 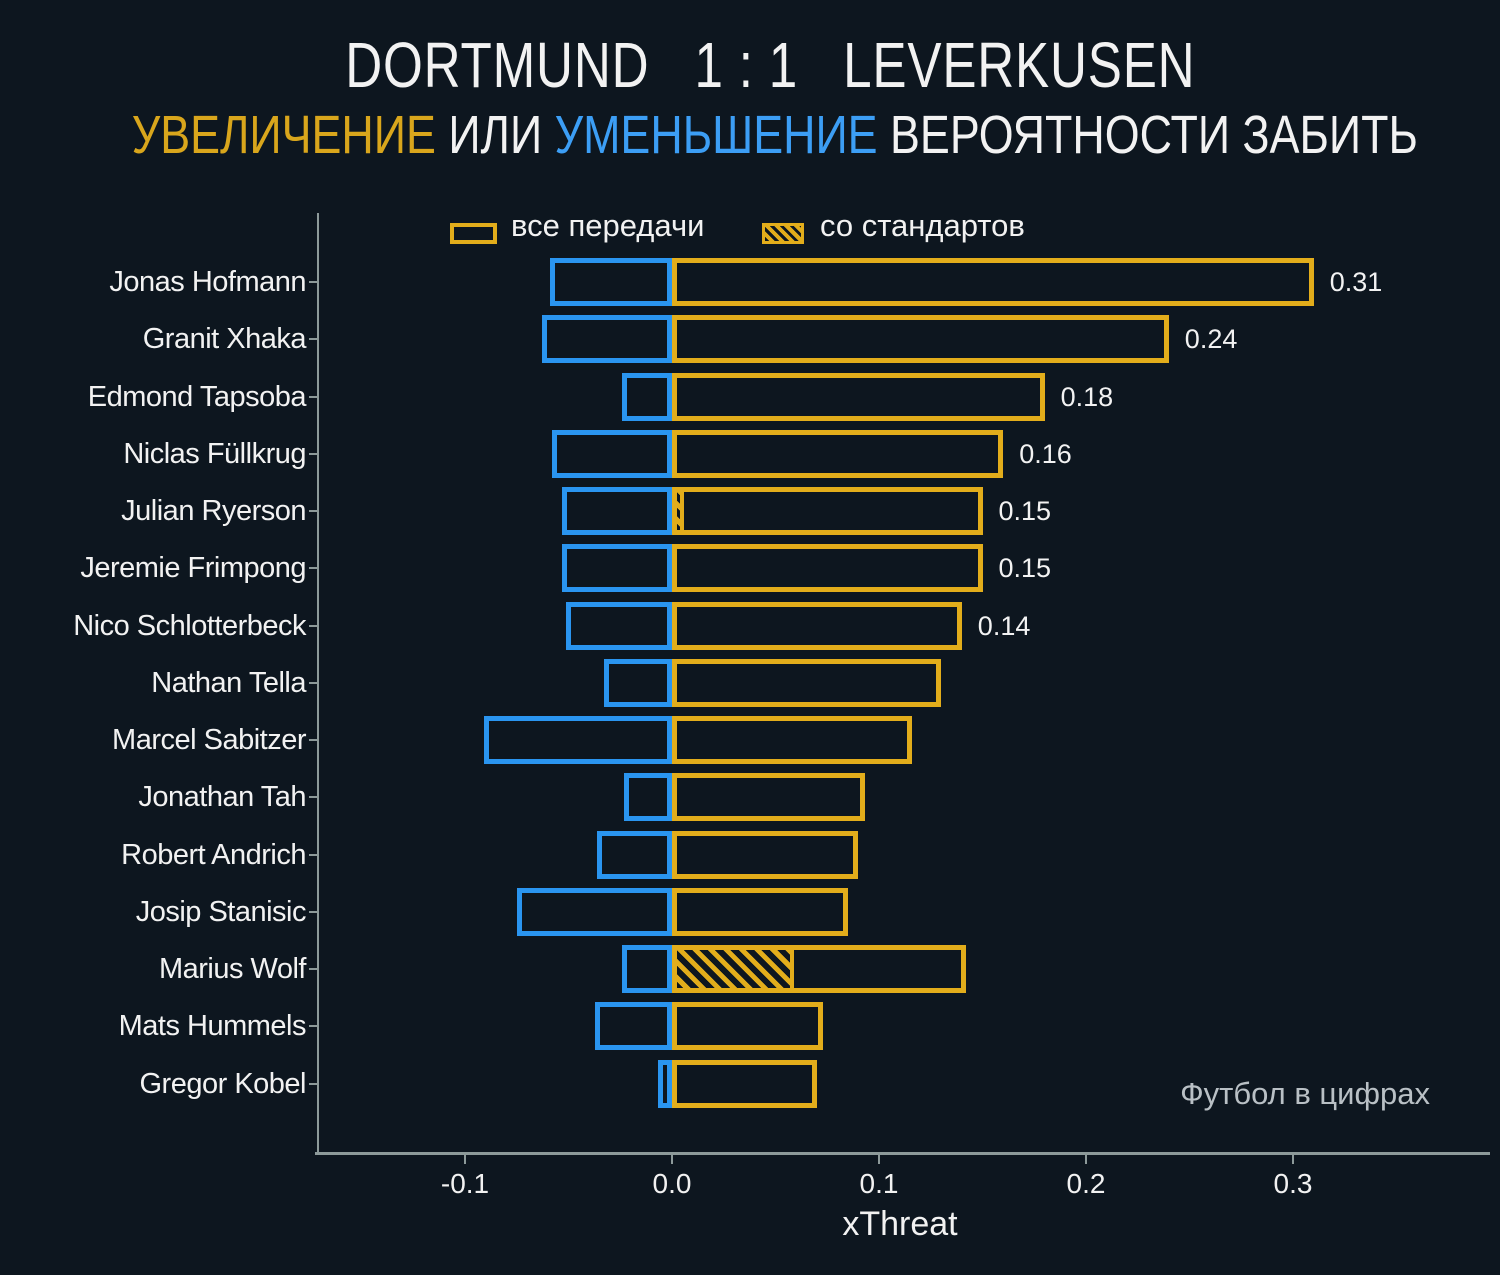 I want to click on player-label: Niclas Füllkrug, so click(x=214, y=453).